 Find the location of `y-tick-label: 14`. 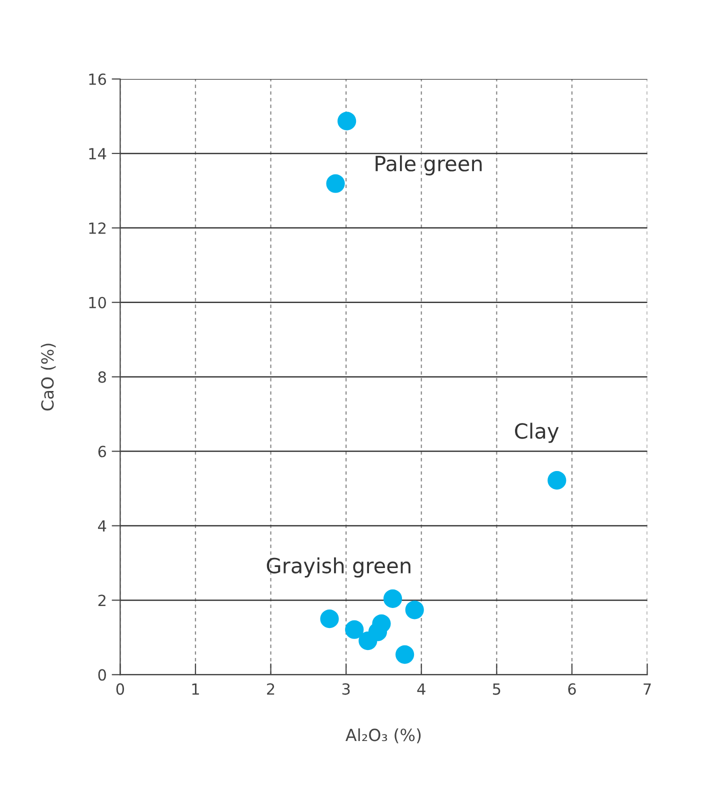

y-tick-label: 14 is located at coordinates (97, 154).